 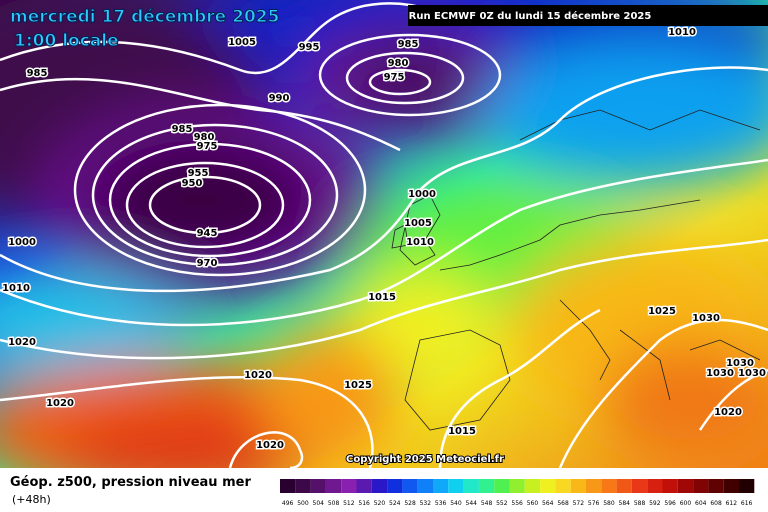 What do you see at coordinates (472, 503) in the screenshot?
I see `scale-label: 544` at bounding box center [472, 503].